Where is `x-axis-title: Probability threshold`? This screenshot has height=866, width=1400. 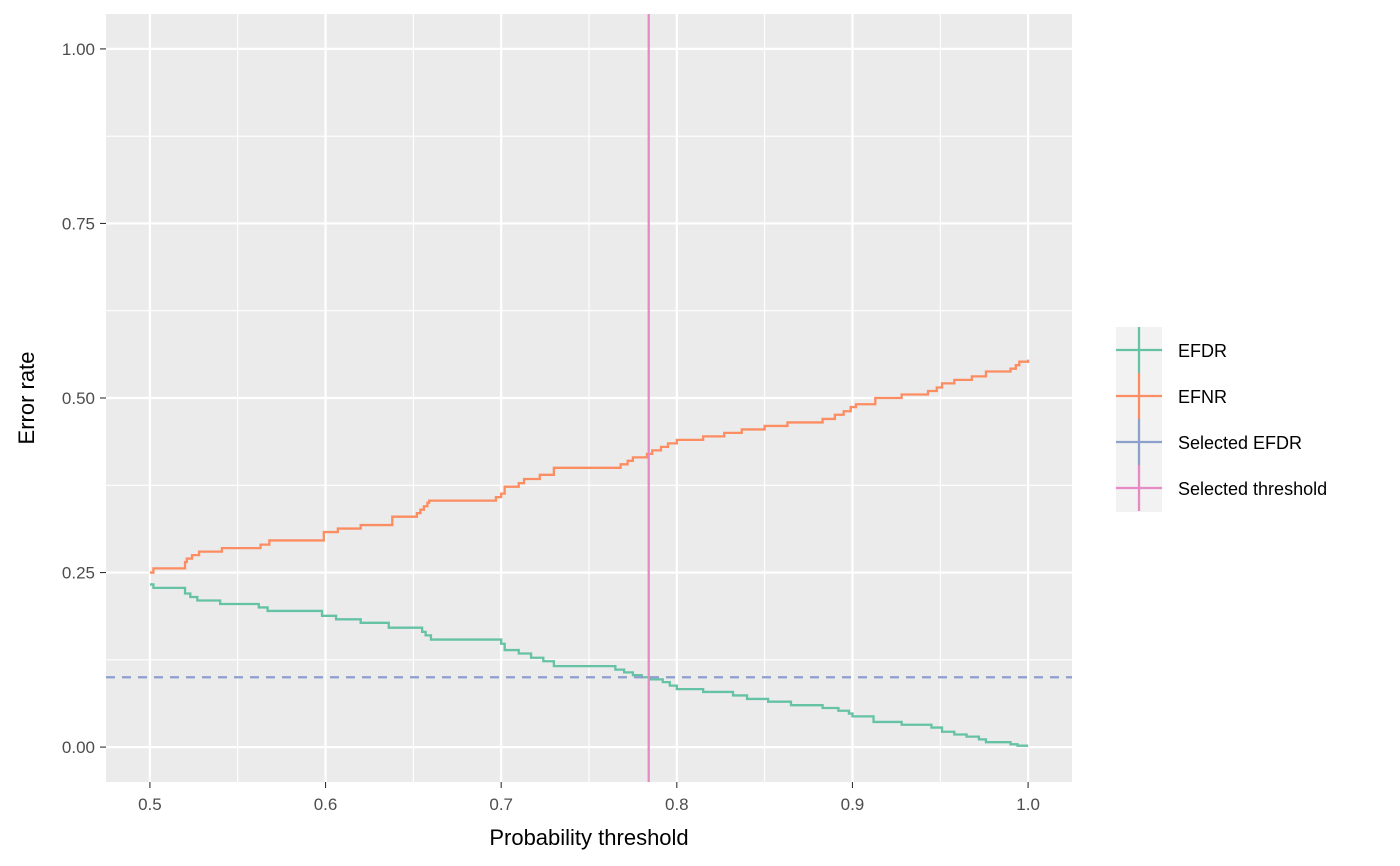
x-axis-title: Probability threshold is located at coordinates (588, 837).